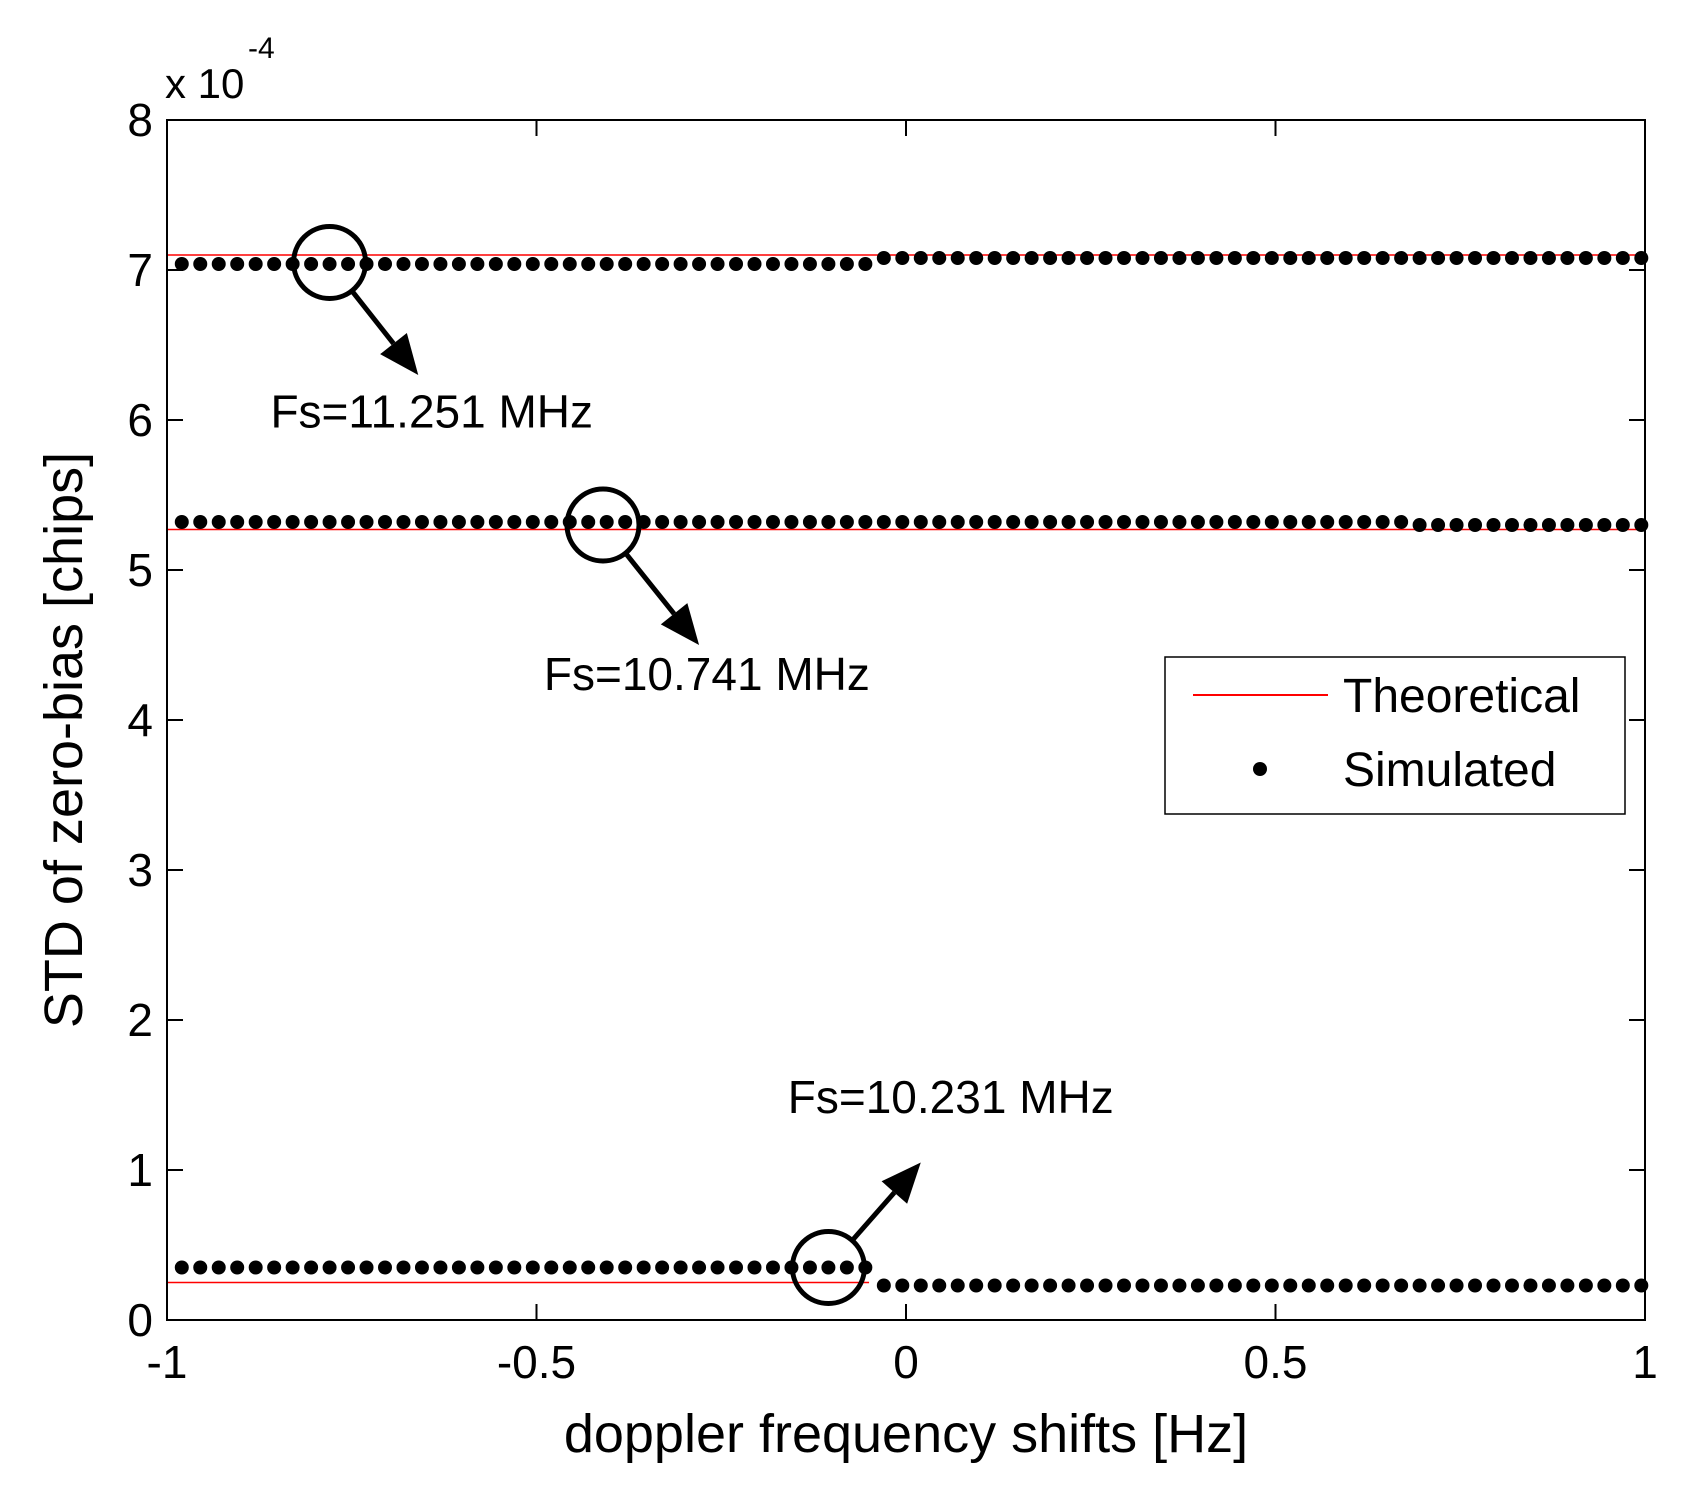  What do you see at coordinates (1260, 769) in the screenshot?
I see `legend-simulated-swatch` at bounding box center [1260, 769].